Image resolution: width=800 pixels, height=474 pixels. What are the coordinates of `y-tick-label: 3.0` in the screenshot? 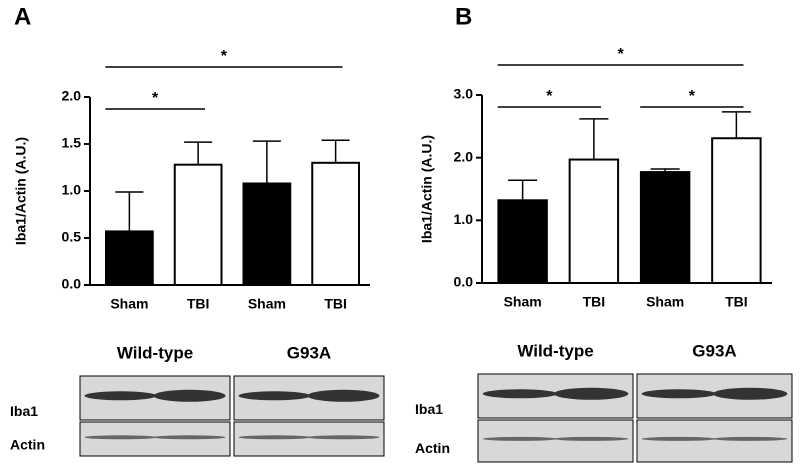 It's located at (464, 94).